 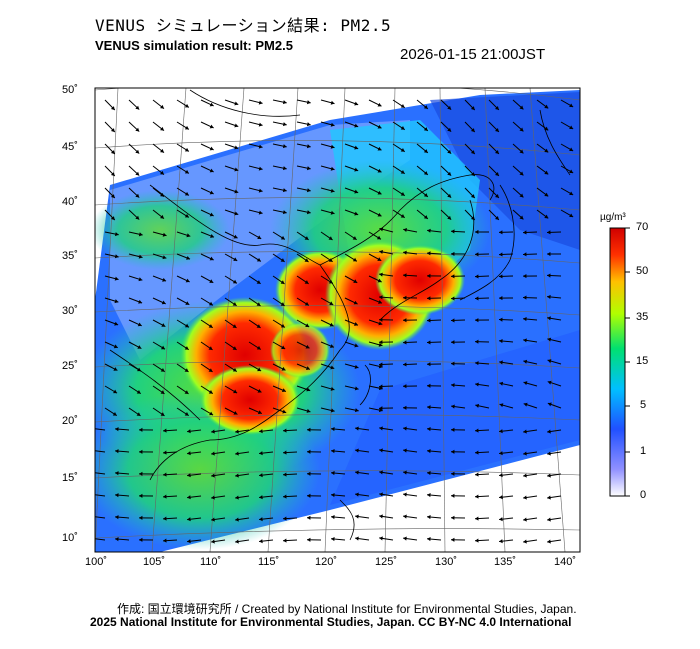 What do you see at coordinates (269, 562) in the screenshot?
I see `lon-tick: 115˚` at bounding box center [269, 562].